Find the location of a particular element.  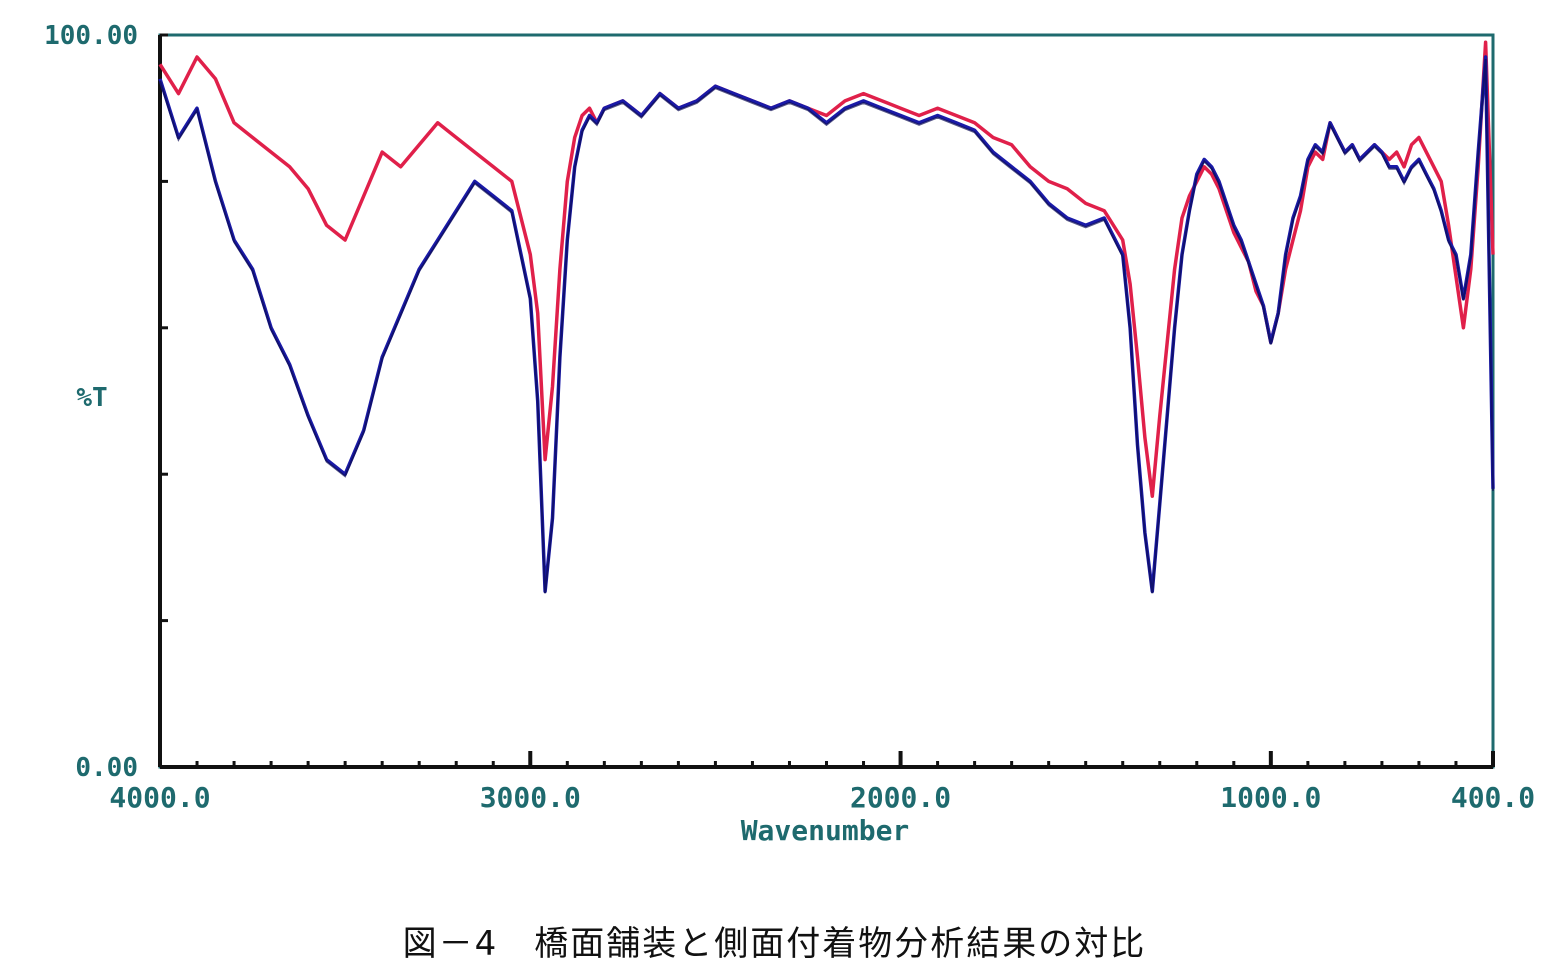

y-axis: 100.00 0.00 is located at coordinates (106, 402).